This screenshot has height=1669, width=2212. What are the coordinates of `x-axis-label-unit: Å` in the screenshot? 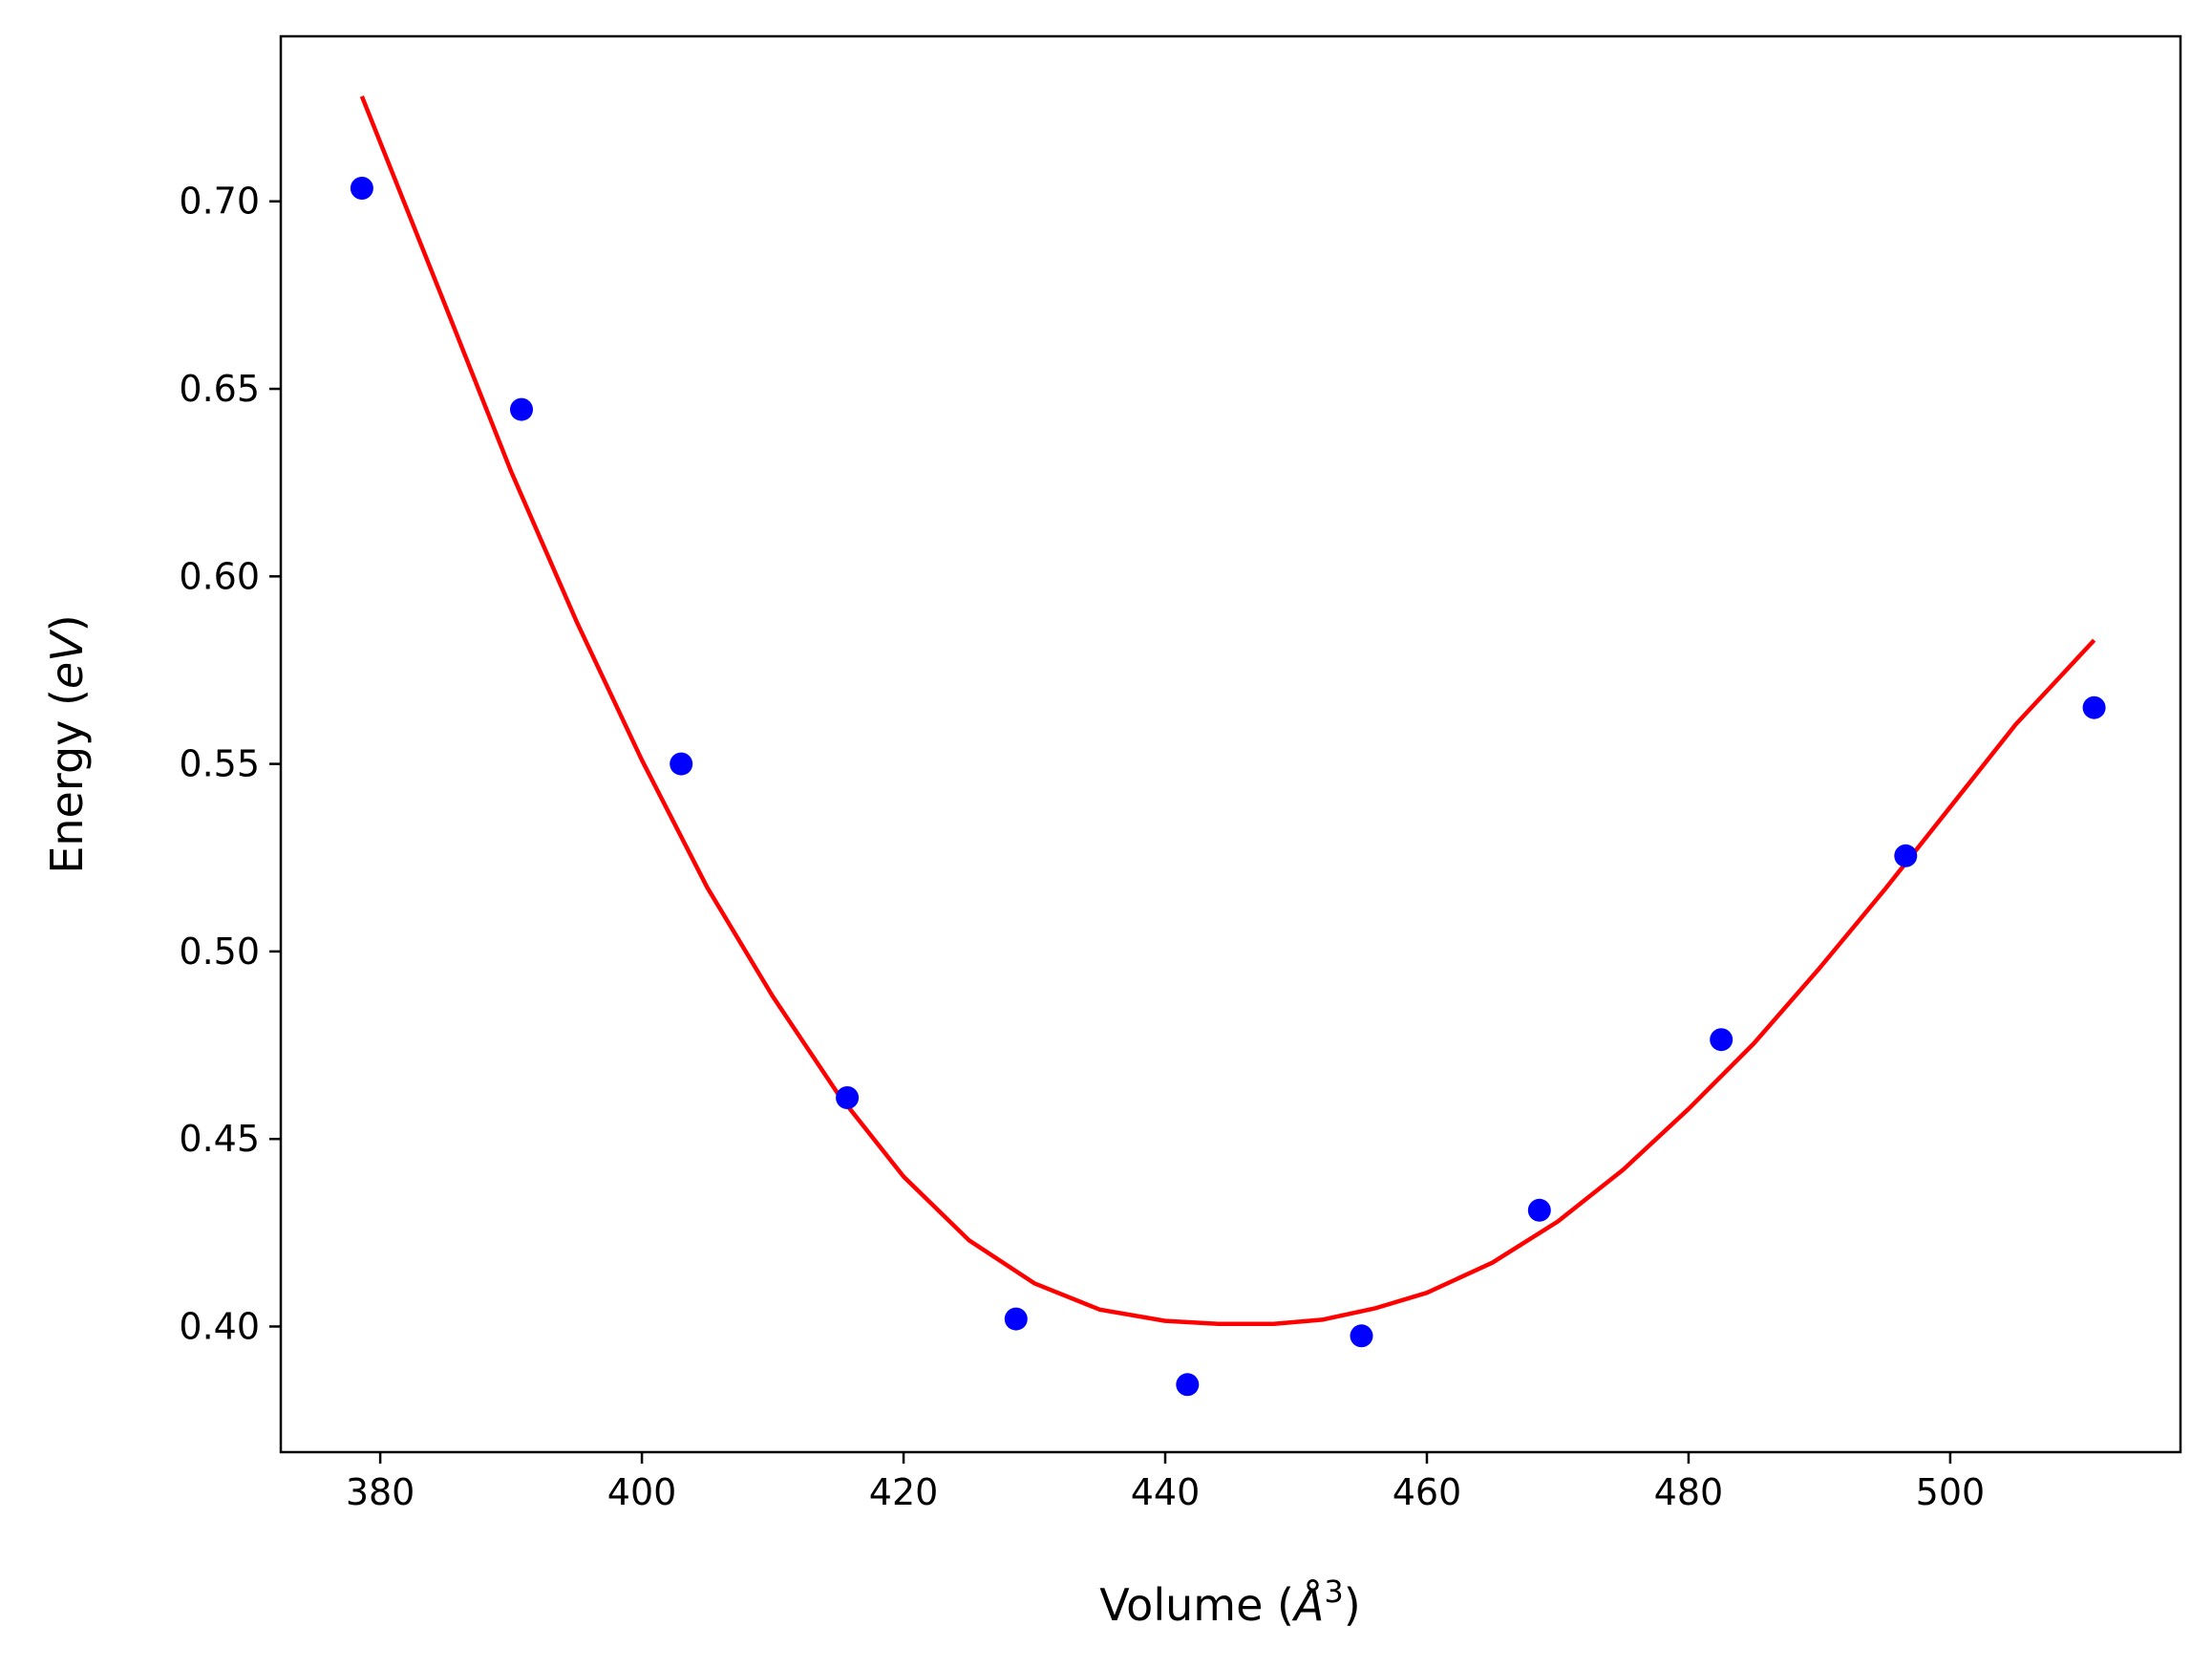 It's located at (1307, 1605).